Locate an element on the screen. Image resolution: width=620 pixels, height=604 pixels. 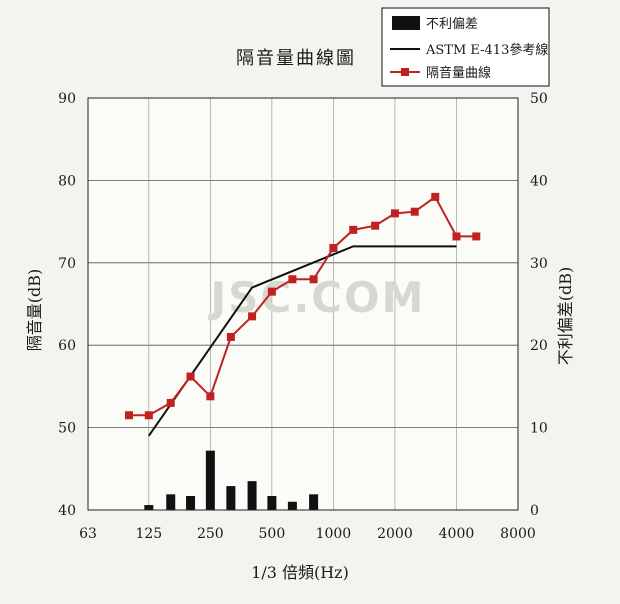
legend: 不利偏差 ASTM E-413參考線 隔音量曲線 is located at coordinates (465, 47).